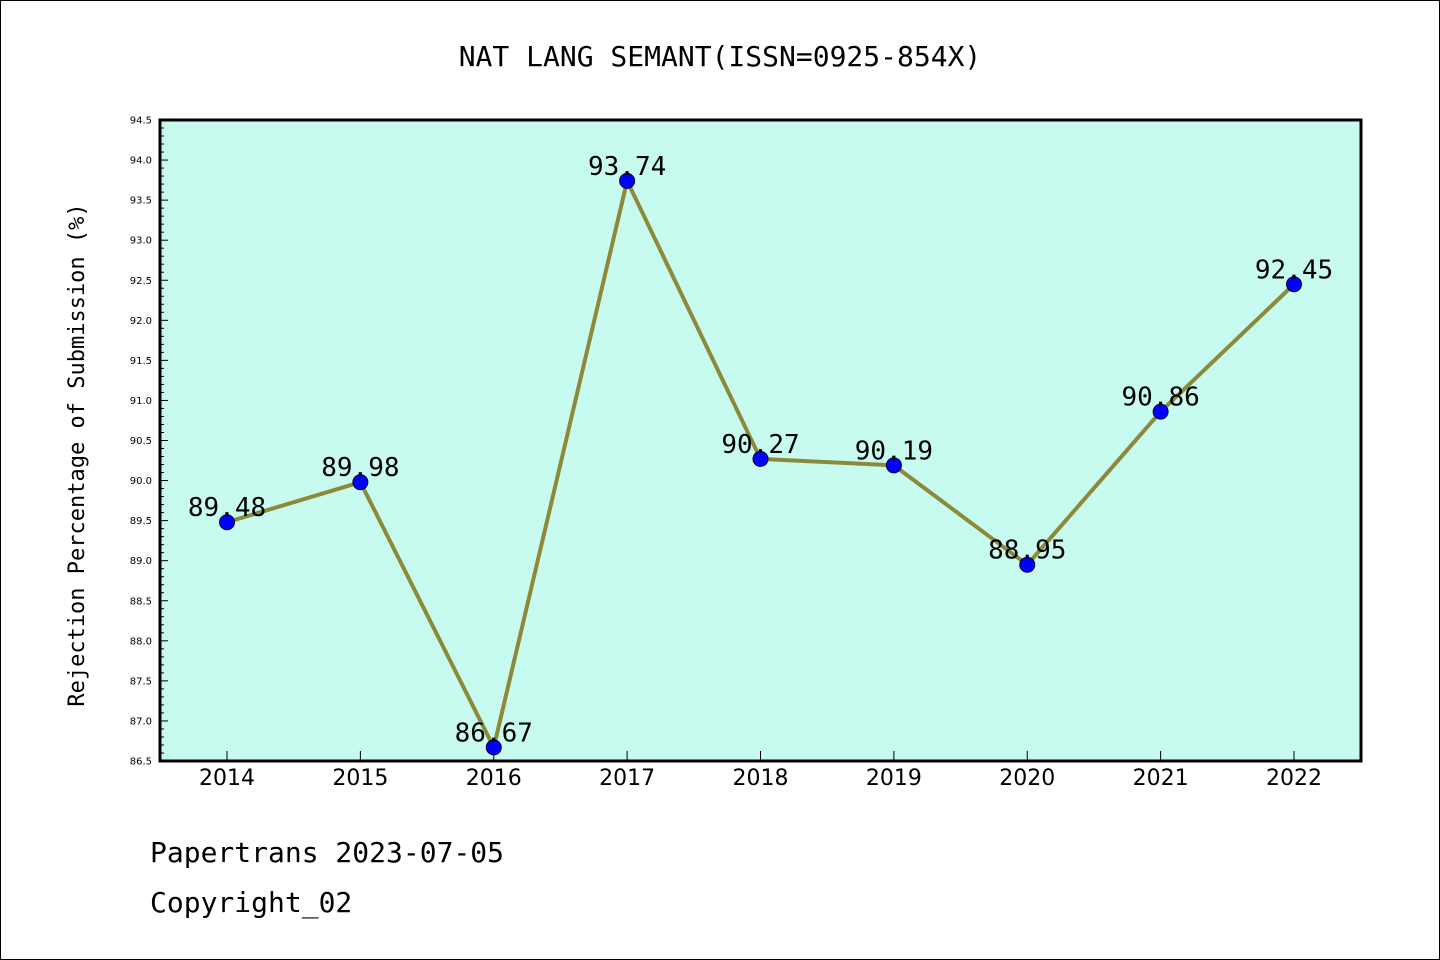 The height and width of the screenshot is (960, 1440). Describe the element at coordinates (760, 445) in the screenshot. I see `data-label: 90.27` at that location.